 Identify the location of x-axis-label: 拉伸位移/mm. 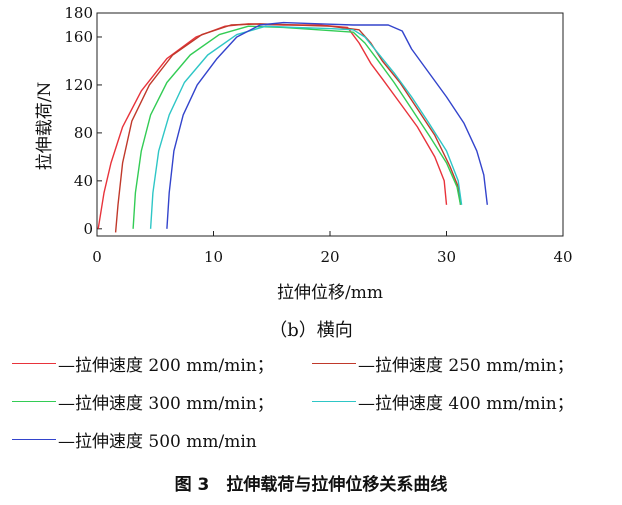
(330, 293).